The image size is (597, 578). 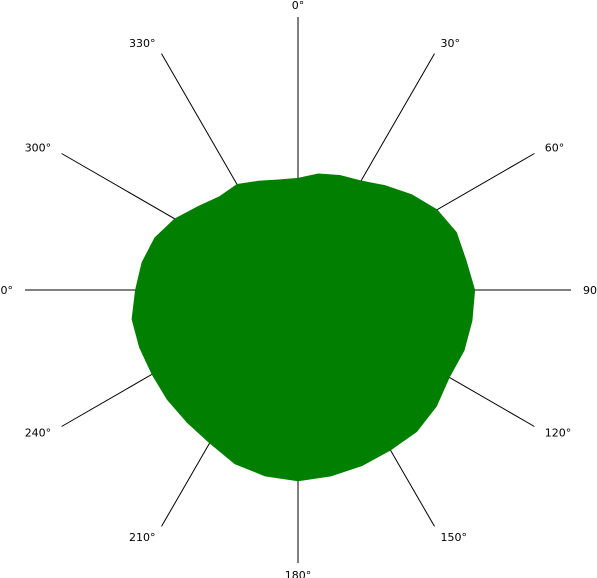 What do you see at coordinates (298, 573) in the screenshot?
I see `angle-label-180: 180°` at bounding box center [298, 573].